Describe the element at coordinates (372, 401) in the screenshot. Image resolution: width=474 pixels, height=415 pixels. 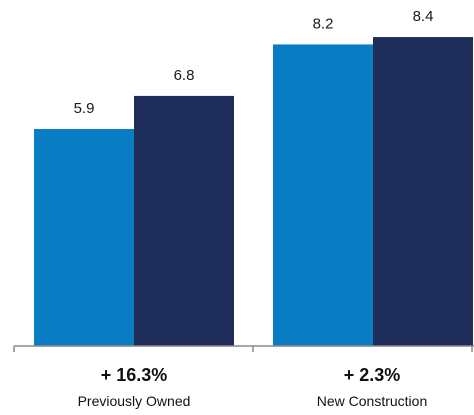
I see `category-label: New Construction` at that location.